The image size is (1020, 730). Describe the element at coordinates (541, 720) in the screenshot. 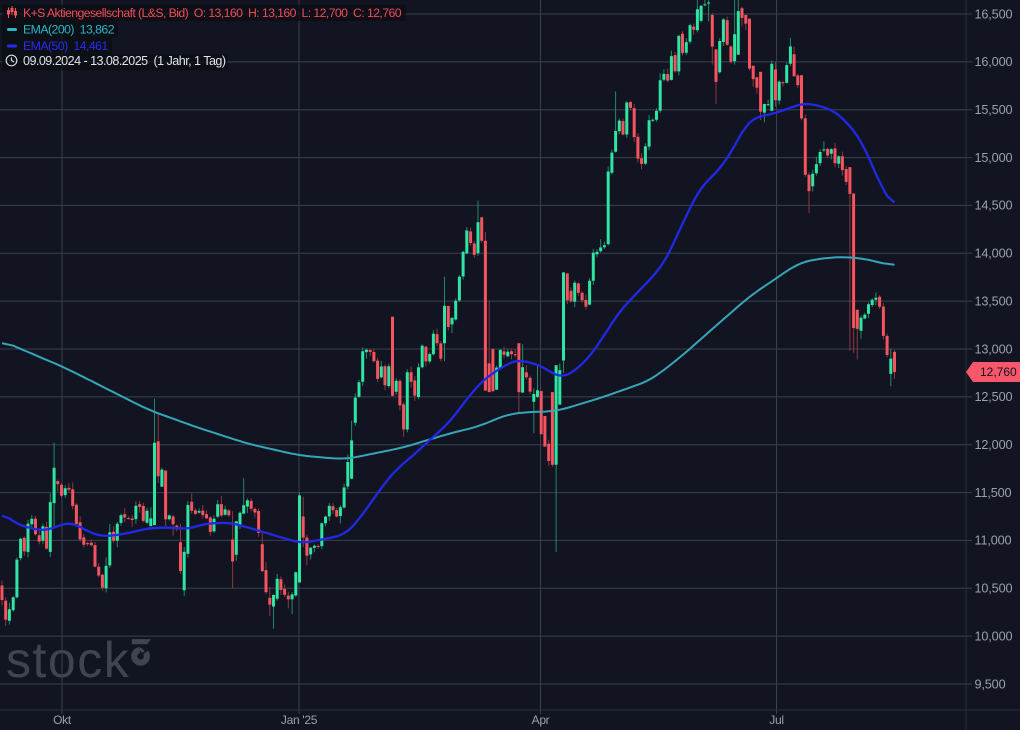

I see `svg-text: Apr` at that location.